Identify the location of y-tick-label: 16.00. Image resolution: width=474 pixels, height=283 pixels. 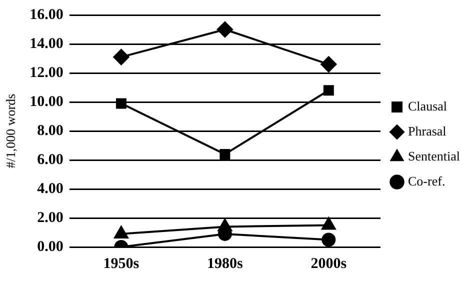
(47, 14).